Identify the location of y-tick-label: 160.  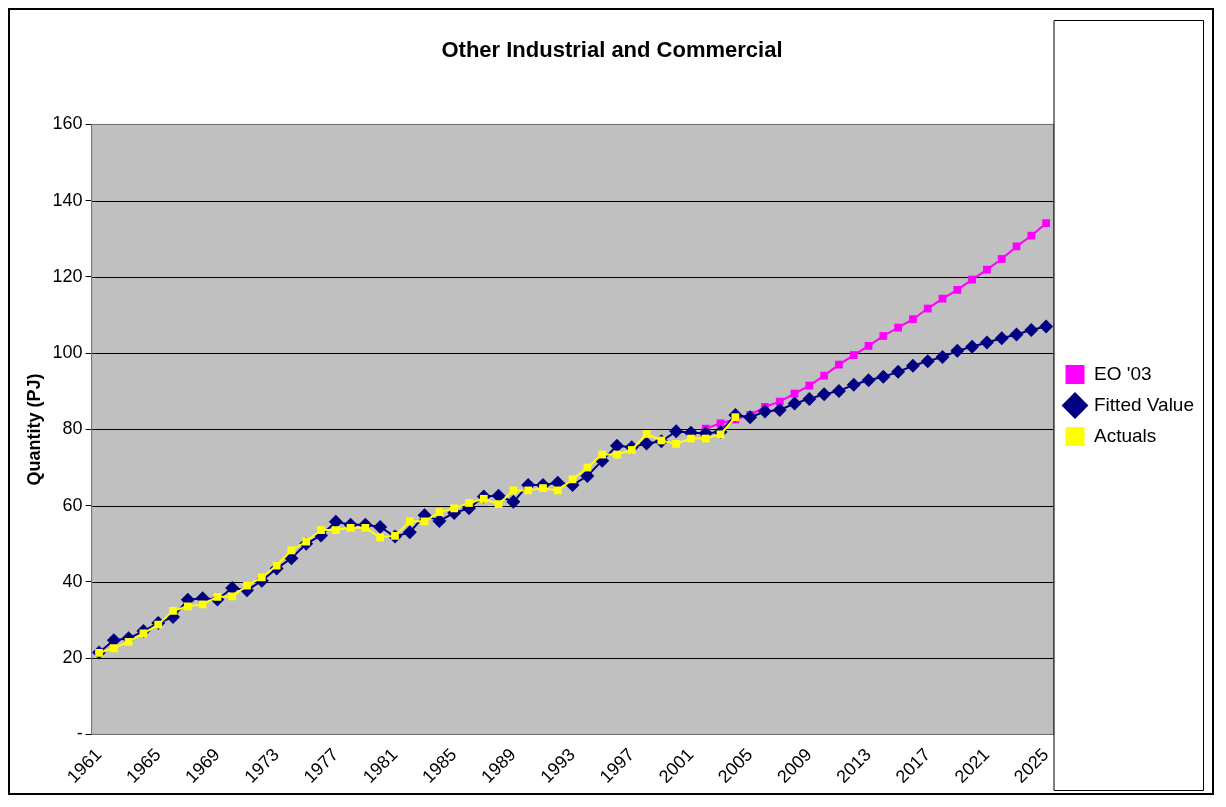
(67, 123).